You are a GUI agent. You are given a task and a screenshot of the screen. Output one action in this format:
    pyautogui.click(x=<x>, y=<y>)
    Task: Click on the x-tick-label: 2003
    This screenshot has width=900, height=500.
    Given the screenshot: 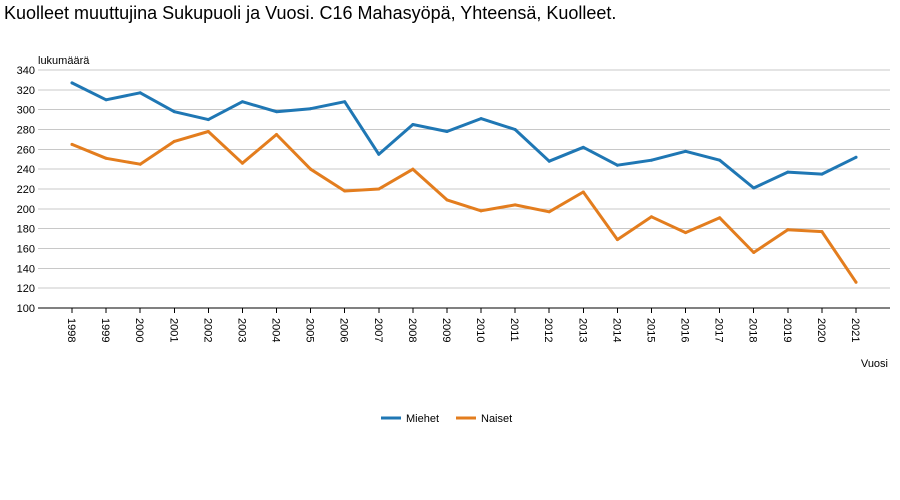 What is the action you would take?
    pyautogui.click(x=241, y=330)
    